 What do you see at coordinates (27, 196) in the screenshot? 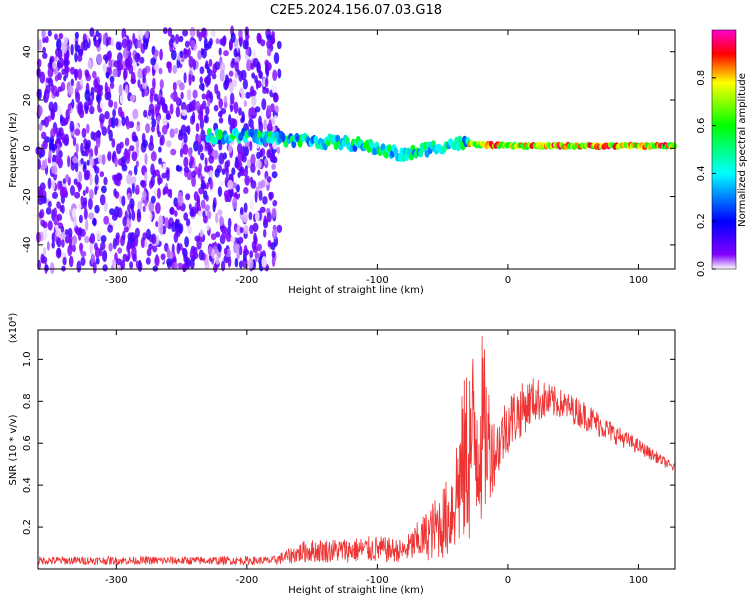
I see `y-tick-label: -20` at bounding box center [27, 196].